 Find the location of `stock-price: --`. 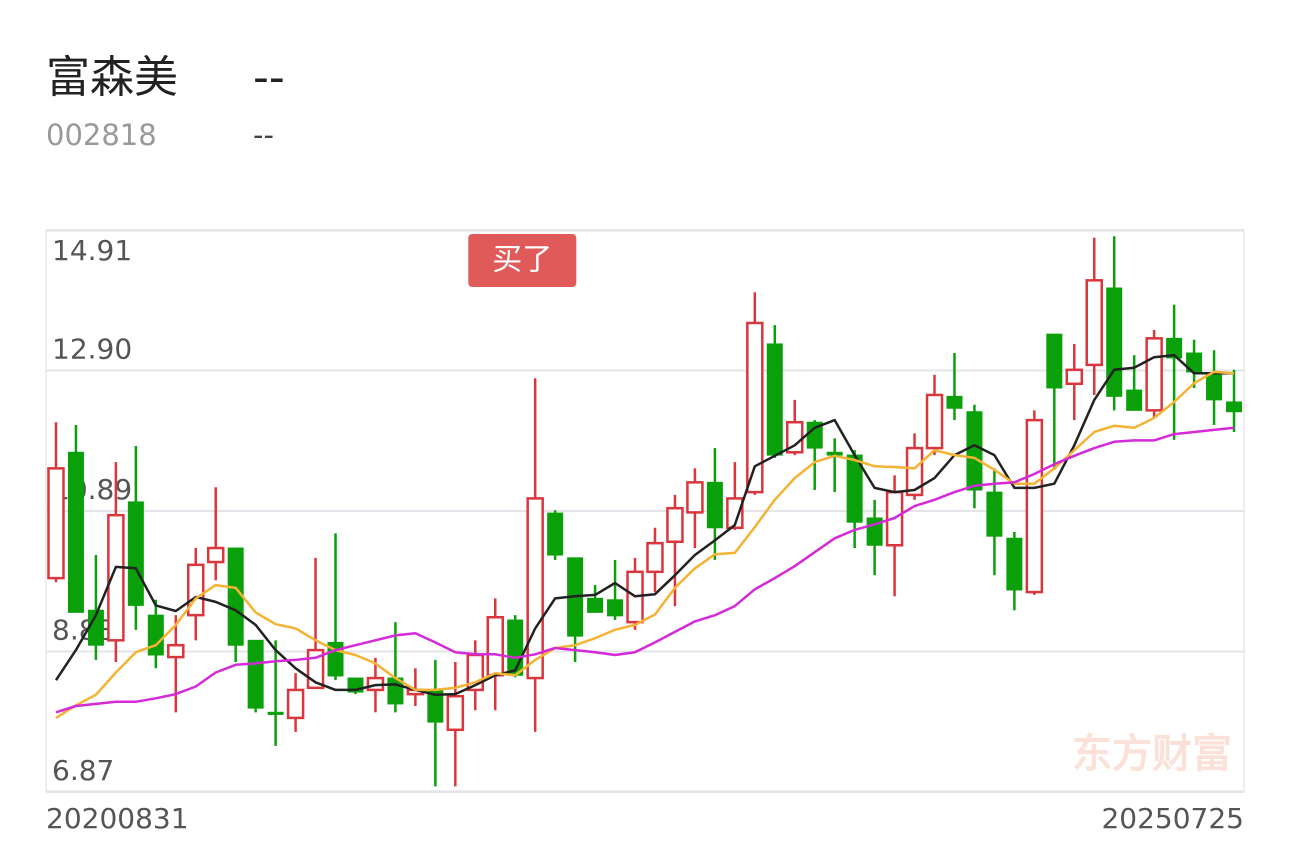

stock-price: -- is located at coordinates (269, 77).